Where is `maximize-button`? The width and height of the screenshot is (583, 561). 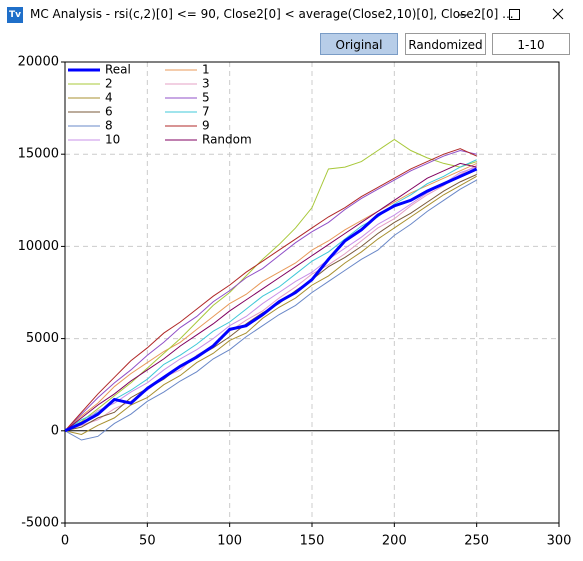
maximize-button is located at coordinates (514, 14).